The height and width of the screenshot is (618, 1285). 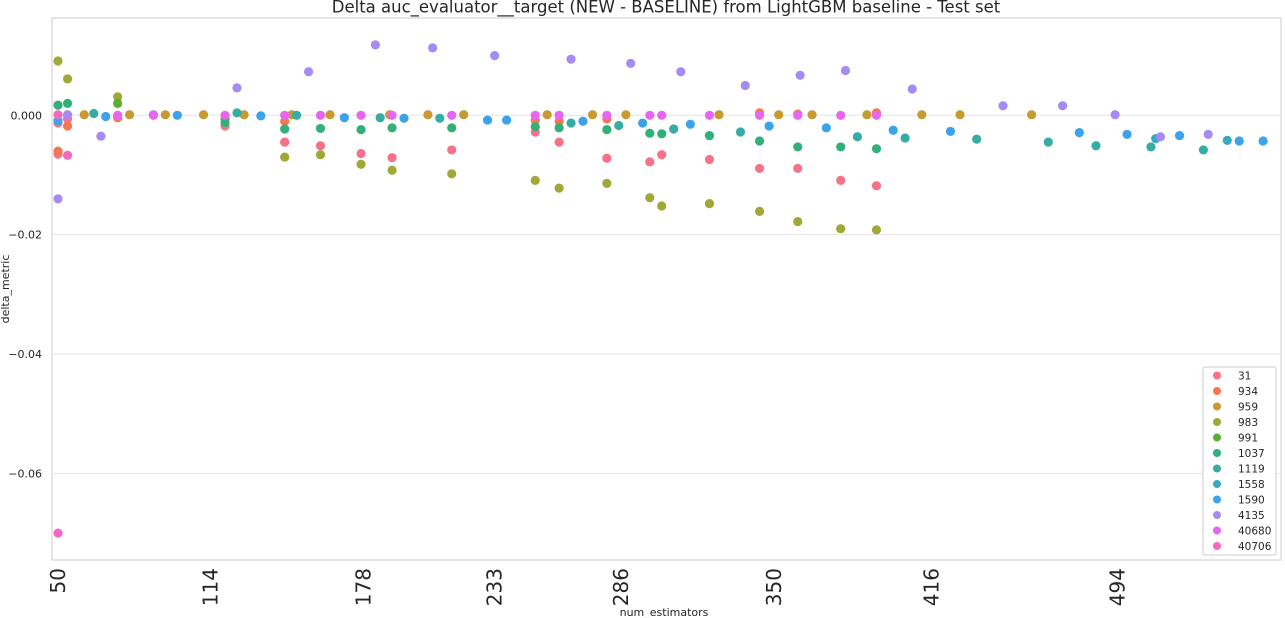 I want to click on legend-label: 1558, so click(x=1251, y=485).